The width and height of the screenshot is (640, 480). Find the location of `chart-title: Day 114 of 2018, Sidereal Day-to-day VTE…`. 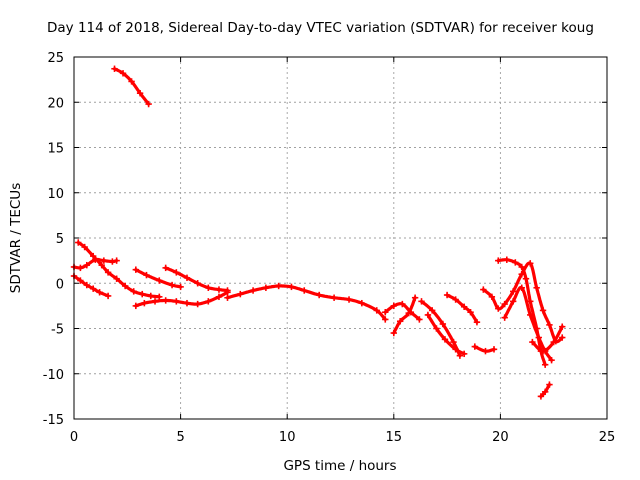

chart-title: Day 114 of 2018, Sidereal Day-to-day VTE… is located at coordinates (320, 28).